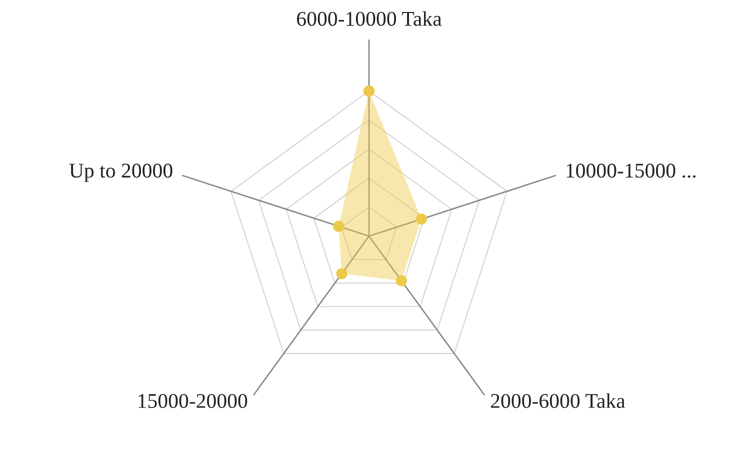 The image size is (738, 463). I want to click on spoke-label: 2000-6000 Taka, so click(558, 400).